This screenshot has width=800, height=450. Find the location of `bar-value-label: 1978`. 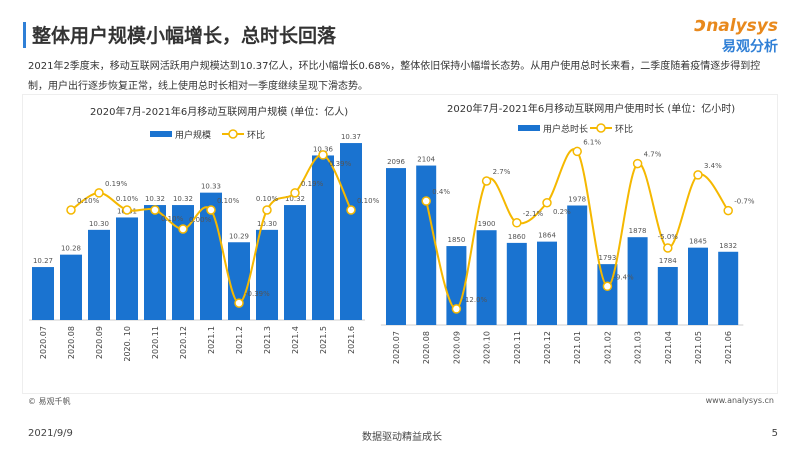

bar-value-label: 1978 is located at coordinates (577, 199).